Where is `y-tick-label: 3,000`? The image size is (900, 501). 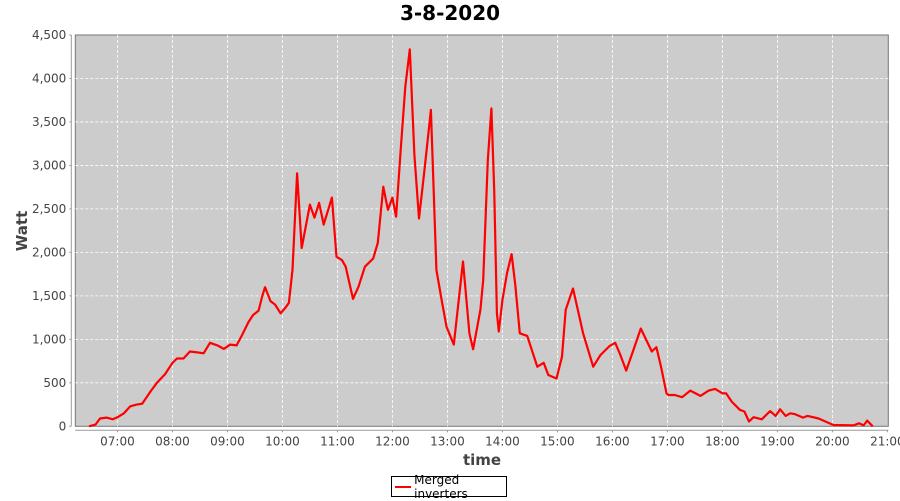
y-tick-label: 3,000 is located at coordinates (49, 165).